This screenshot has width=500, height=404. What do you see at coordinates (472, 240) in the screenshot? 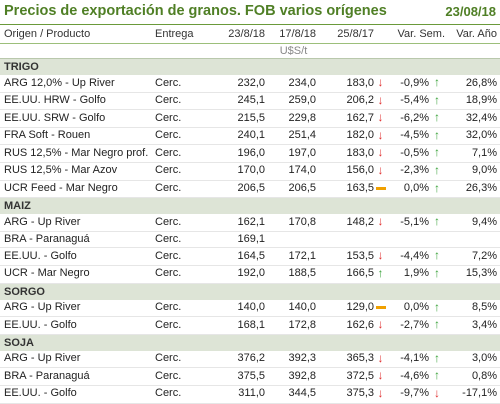
I see `var-year` at bounding box center [472, 240].